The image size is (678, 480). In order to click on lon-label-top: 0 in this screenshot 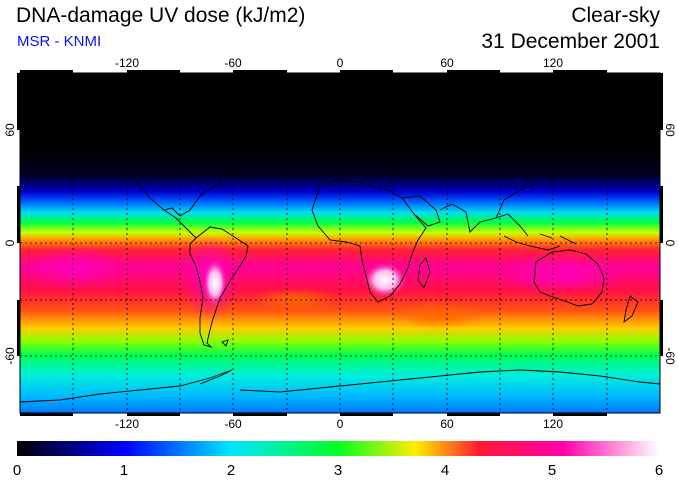, I will do `click(340, 63)`.